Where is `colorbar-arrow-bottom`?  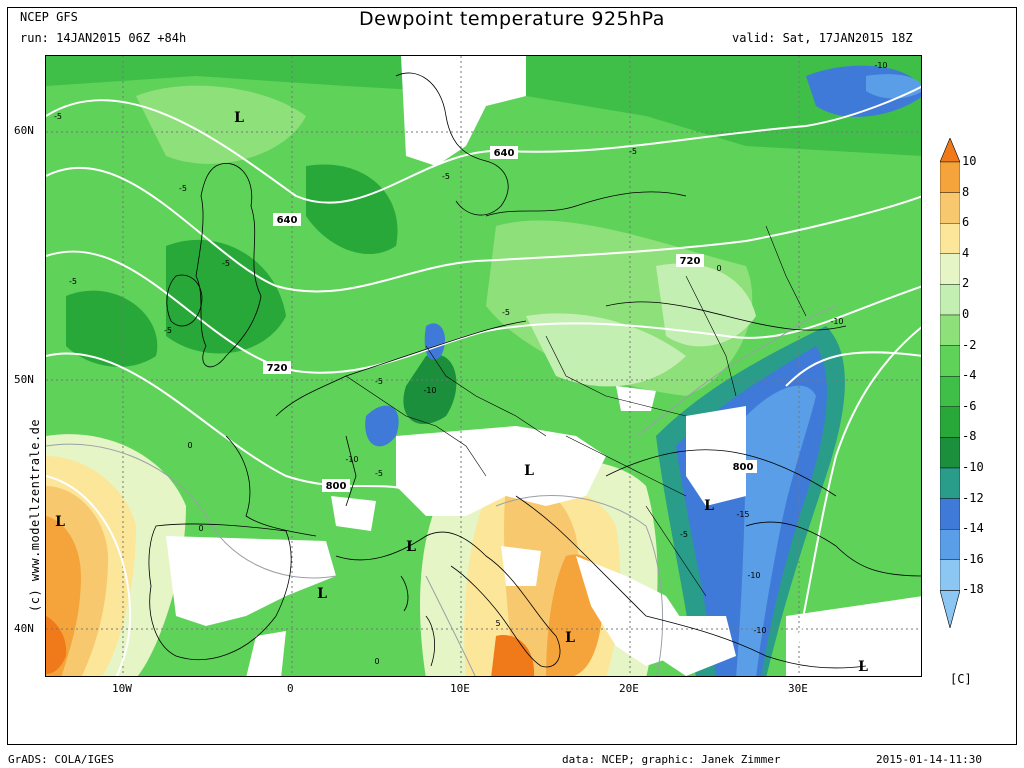
colorbar-arrow-bottom is located at coordinates (950, 609).